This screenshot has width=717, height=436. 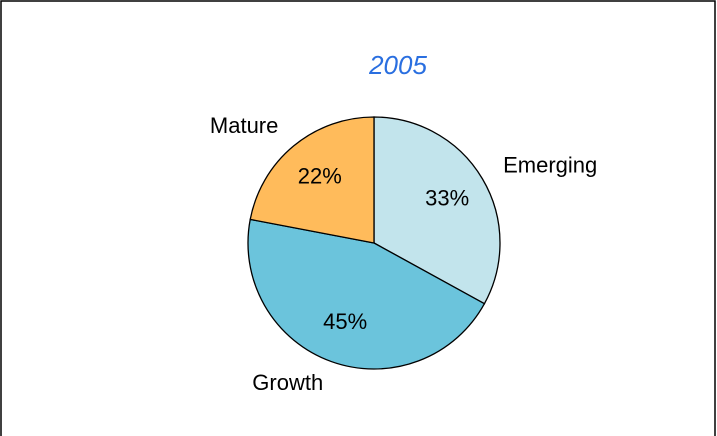 What do you see at coordinates (244, 125) in the screenshot?
I see `category-label: Mature` at bounding box center [244, 125].